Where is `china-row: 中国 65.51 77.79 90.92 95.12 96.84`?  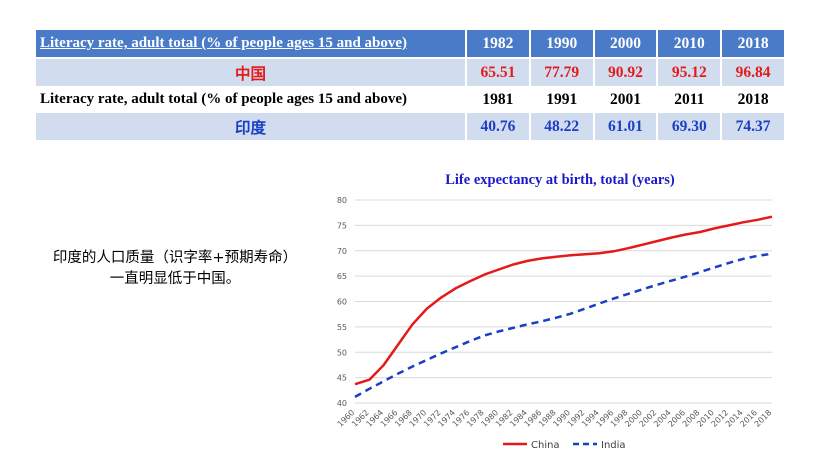
china-row: 中国 65.51 77.79 90.92 95.12 96.84 is located at coordinates (411, 71).